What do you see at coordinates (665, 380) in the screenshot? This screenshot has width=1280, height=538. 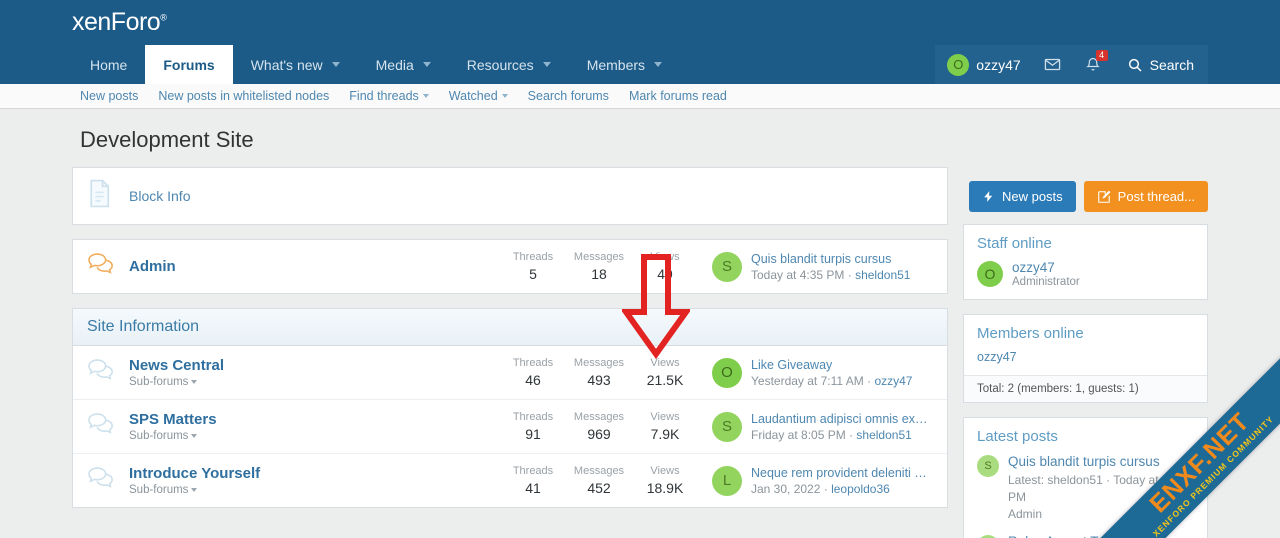 I see `stat-views-value: 21.5K` at bounding box center [665, 380].